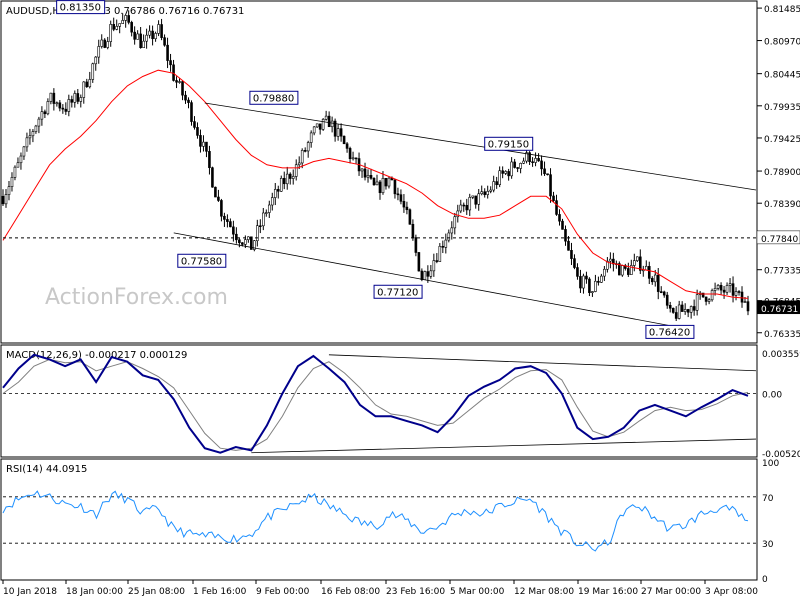 The height and width of the screenshot is (600, 800). What do you see at coordinates (375, 521) in the screenshot?
I see `rsi-line` at bounding box center [375, 521].